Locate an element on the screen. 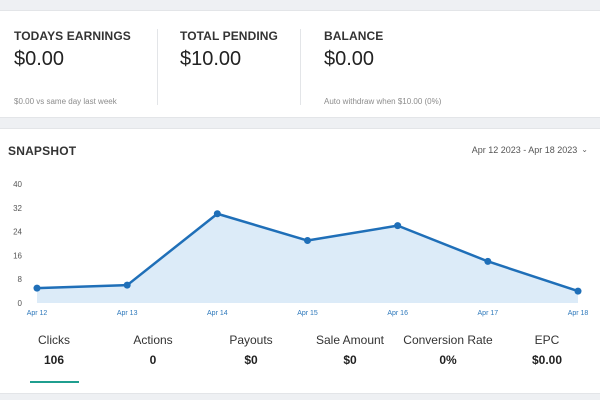 Image resolution: width=600 pixels, height=400 pixels. metric-label: Actions is located at coordinates (153, 340).